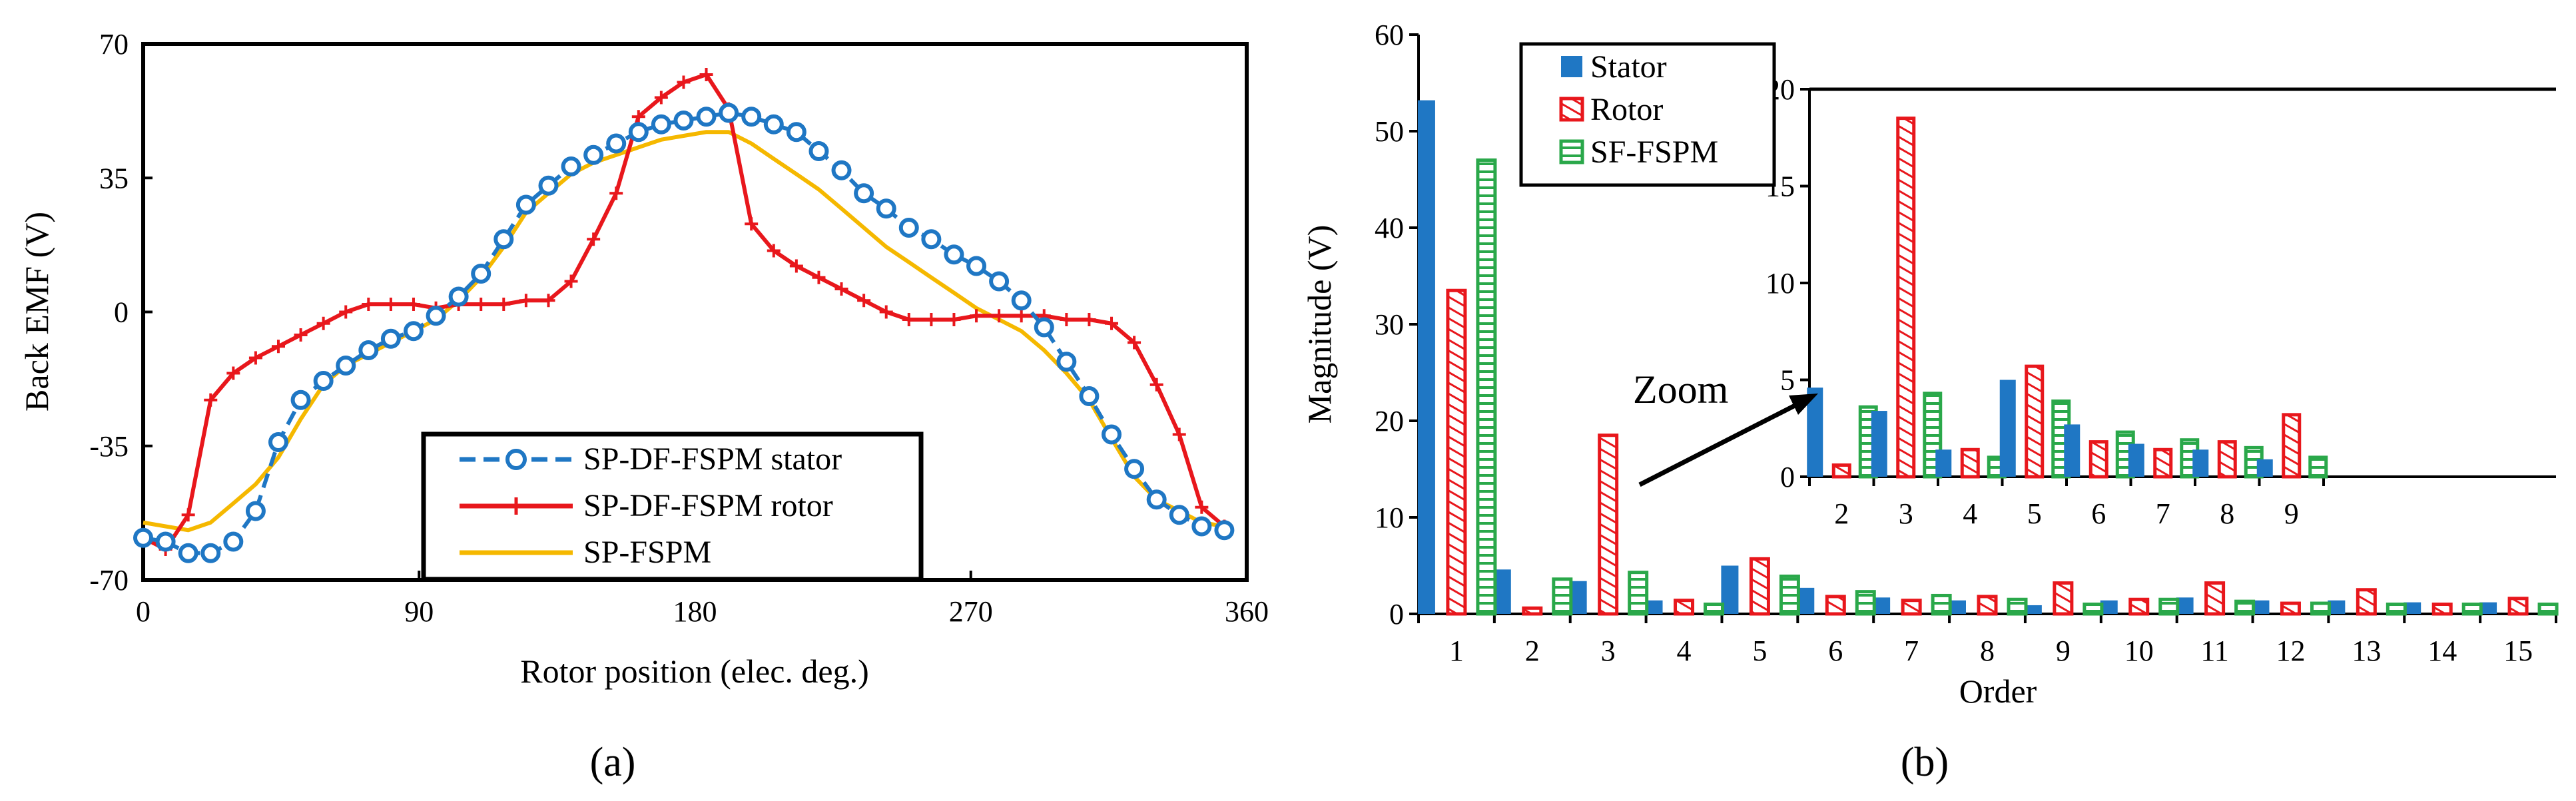  Describe the element at coordinates (109, 580) in the screenshot. I see `panel-a-y-tick-label: -70` at that location.